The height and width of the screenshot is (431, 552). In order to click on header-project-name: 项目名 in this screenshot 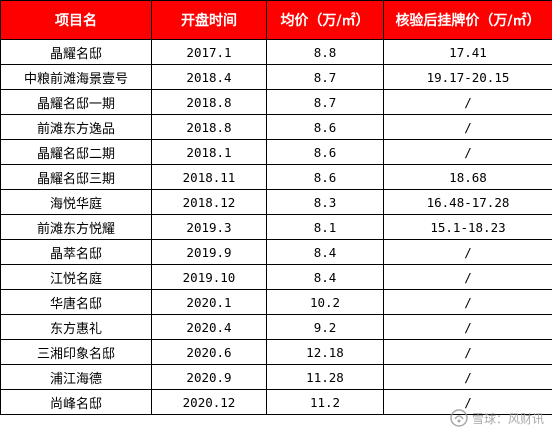, I will do `click(76, 20)`.